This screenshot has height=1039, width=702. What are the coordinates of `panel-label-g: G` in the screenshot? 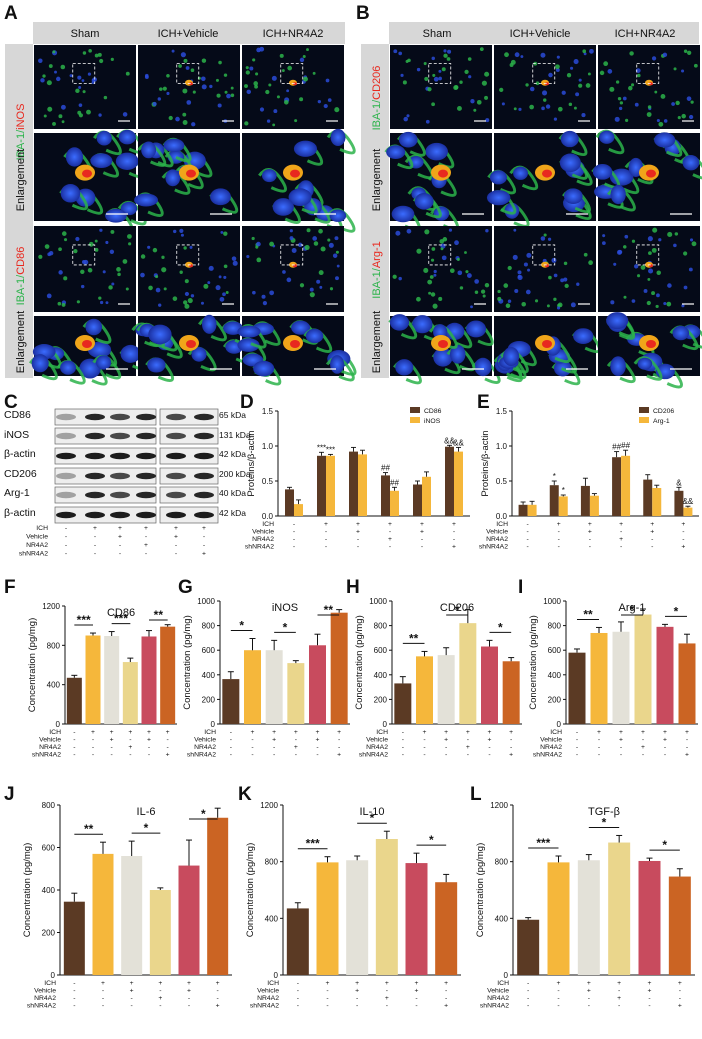 It's located at (185, 587).